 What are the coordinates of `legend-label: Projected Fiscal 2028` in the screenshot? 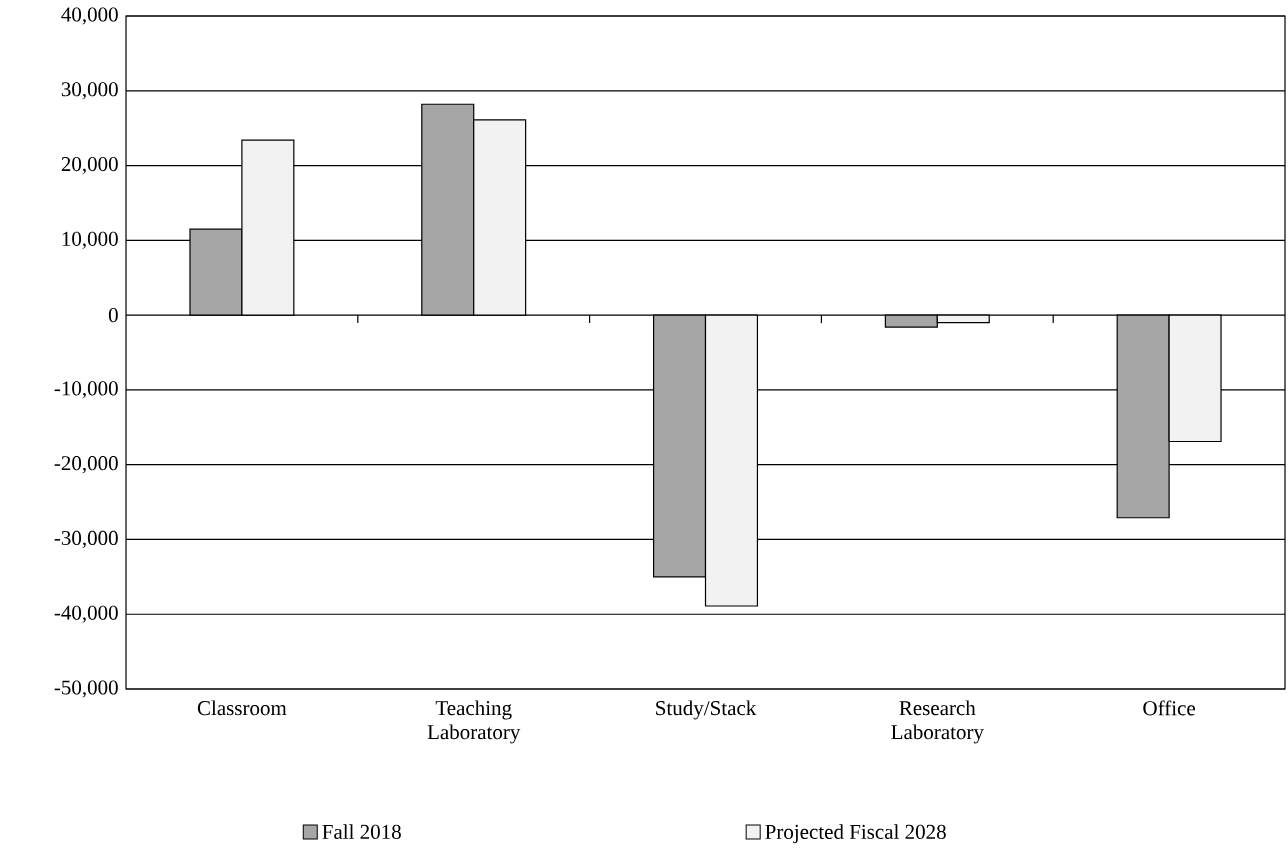 It's located at (855, 834).